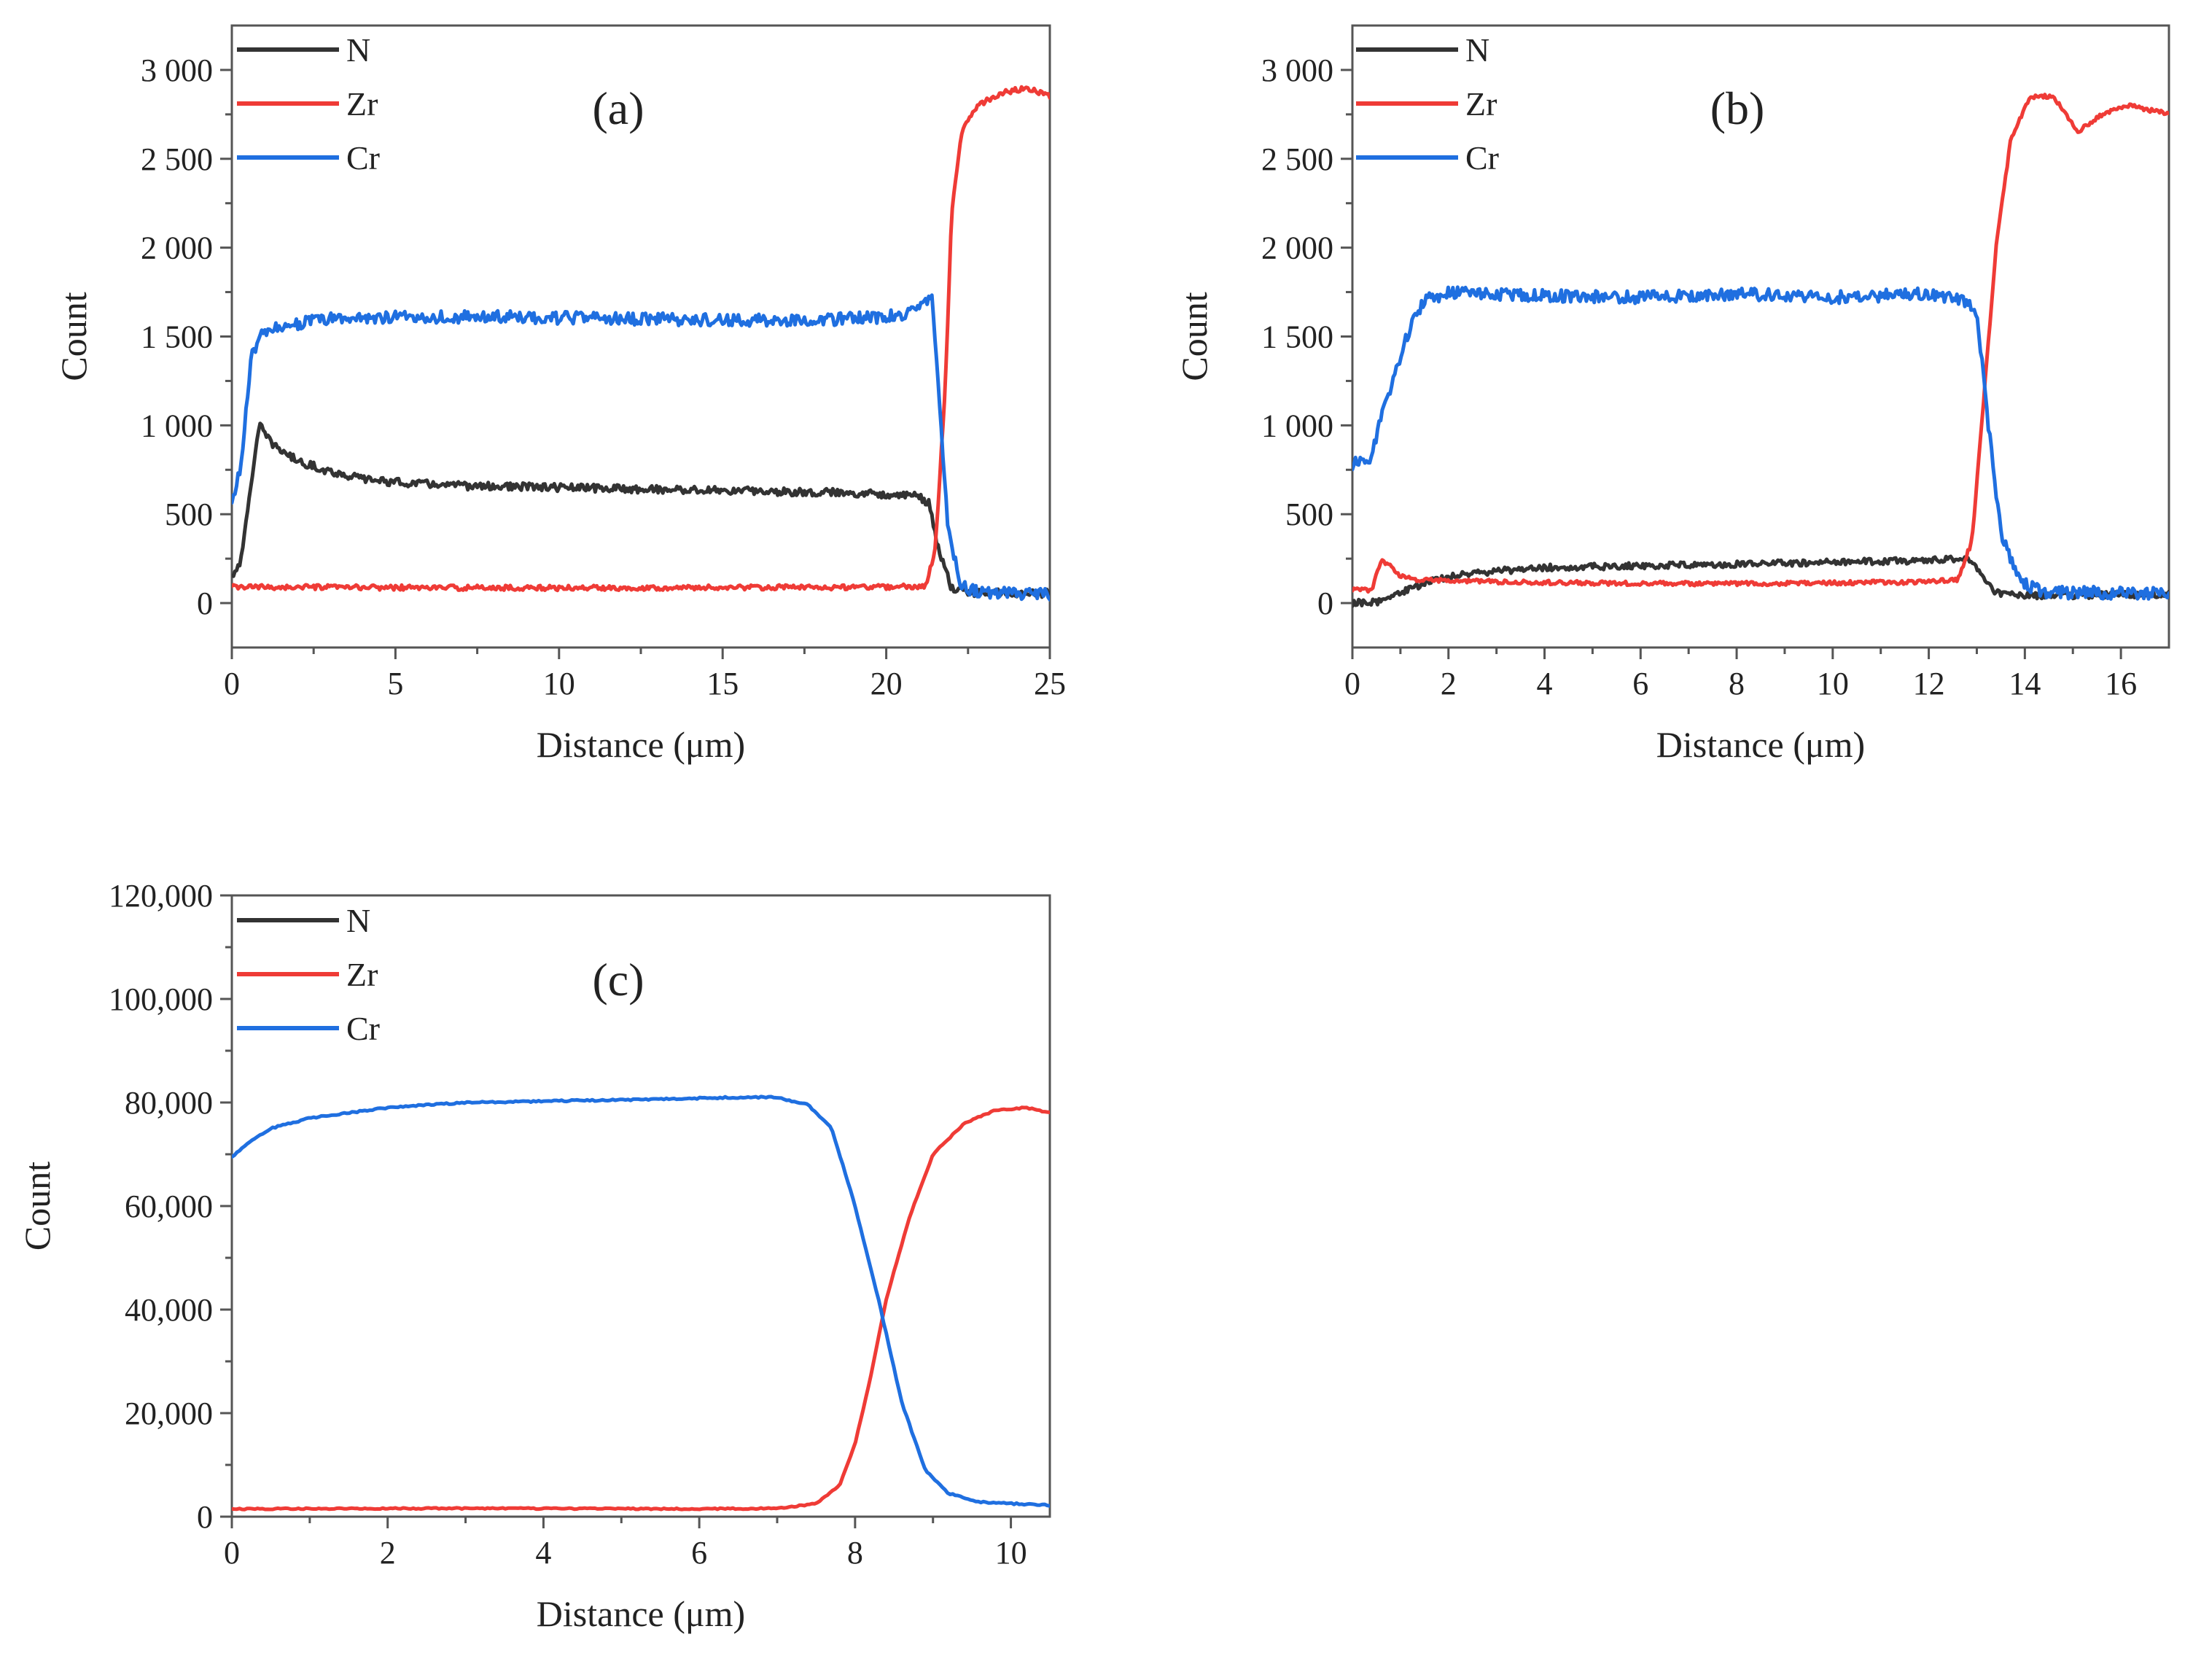 The image size is (2193, 1680). Describe the element at coordinates (618, 980) in the screenshot. I see `panel-label: (c)` at that location.